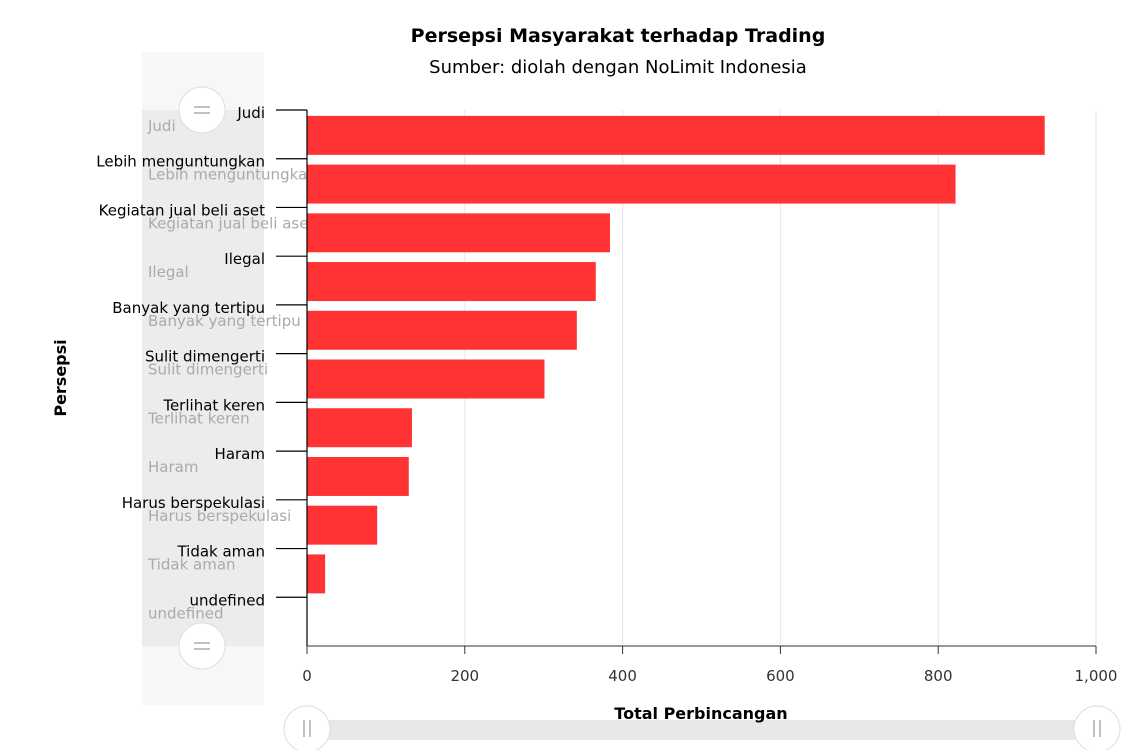 The width and height of the screenshot is (1125, 750). What do you see at coordinates (464, 676) in the screenshot?
I see `x-tick-label: 200` at bounding box center [464, 676].